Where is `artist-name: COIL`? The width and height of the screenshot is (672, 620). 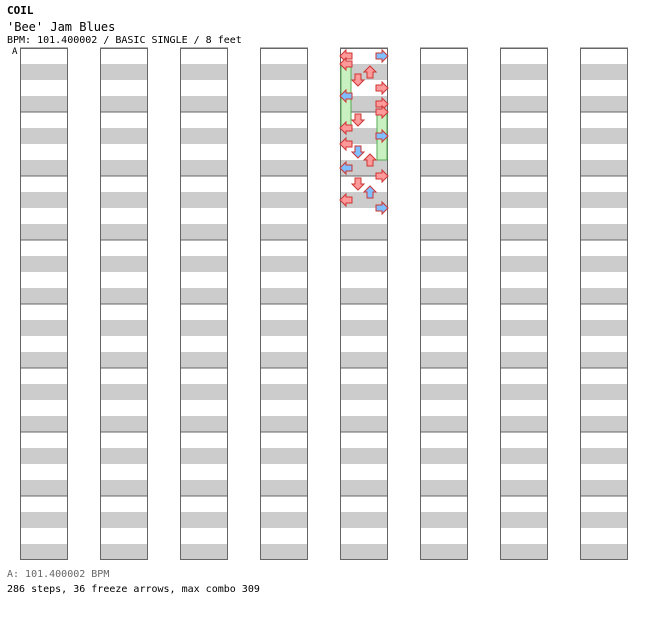
artist-name: COIL is located at coordinates (20, 10).